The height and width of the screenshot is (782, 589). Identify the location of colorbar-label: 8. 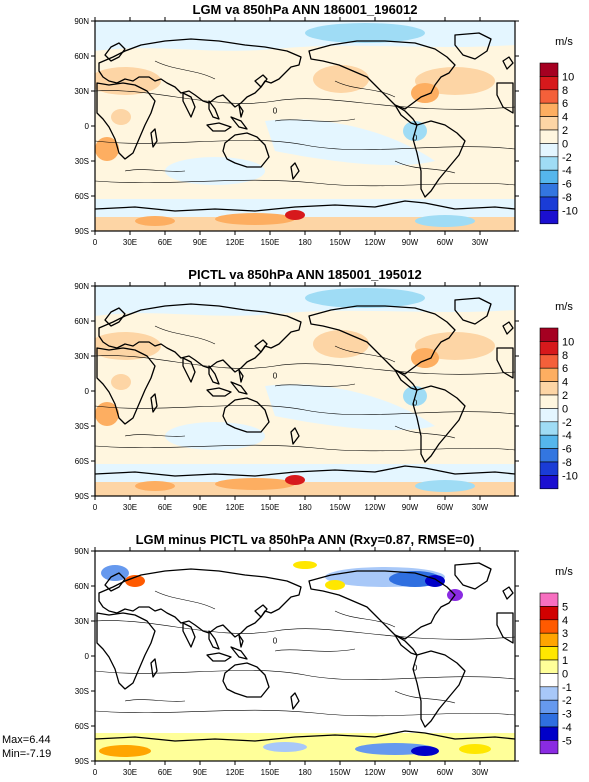
(565, 356).